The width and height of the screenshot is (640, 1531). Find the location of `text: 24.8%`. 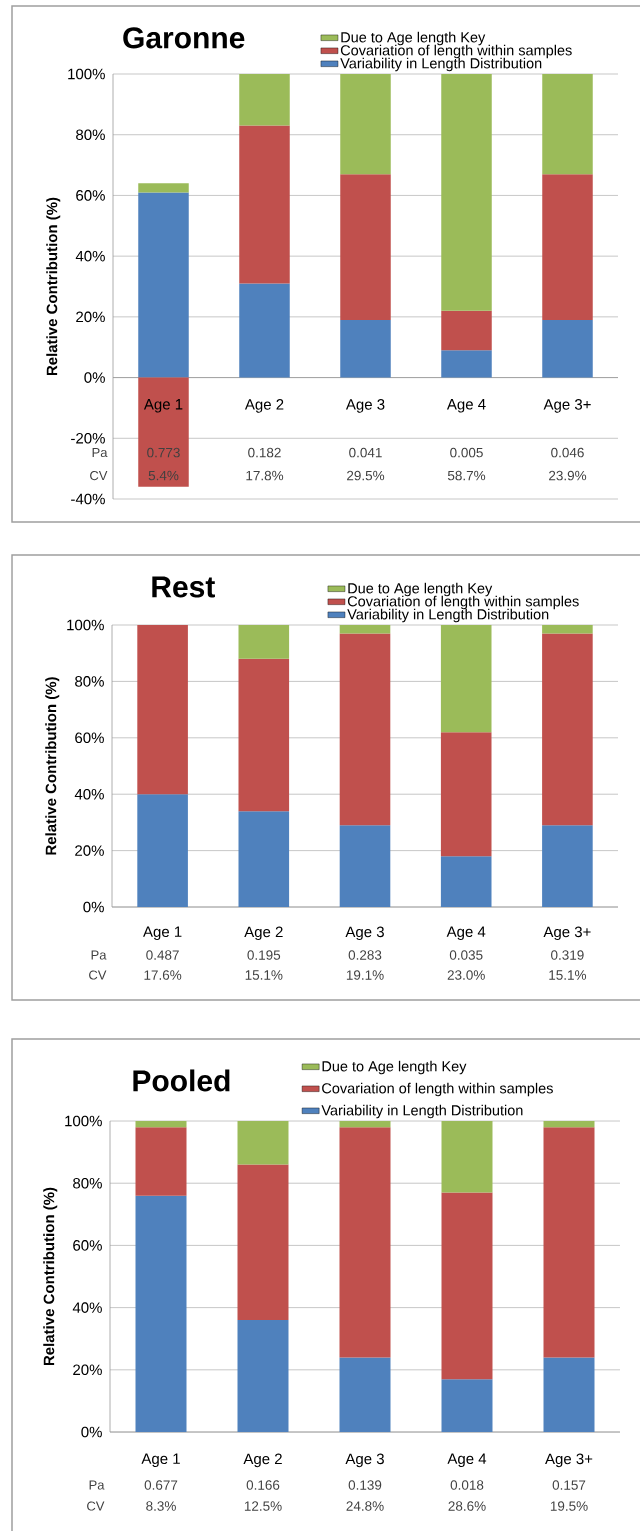

text: 24.8% is located at coordinates (365, 1506).